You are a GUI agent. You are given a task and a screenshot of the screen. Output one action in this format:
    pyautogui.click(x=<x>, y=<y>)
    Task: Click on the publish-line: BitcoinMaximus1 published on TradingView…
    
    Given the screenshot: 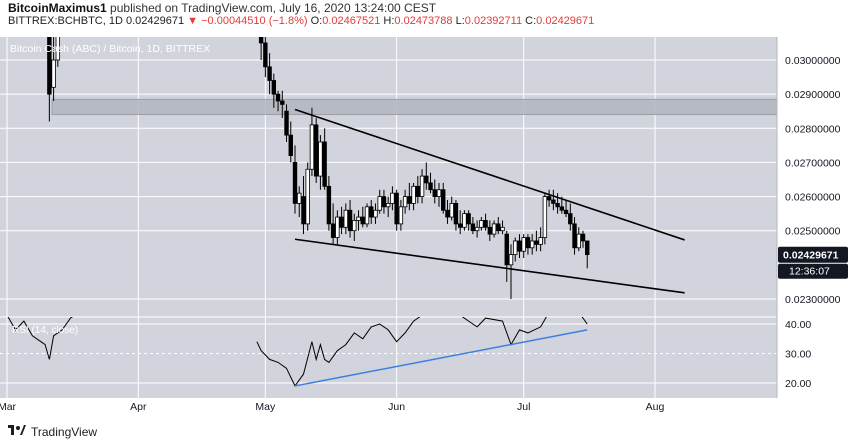 What is the action you would take?
    pyautogui.click(x=222, y=8)
    